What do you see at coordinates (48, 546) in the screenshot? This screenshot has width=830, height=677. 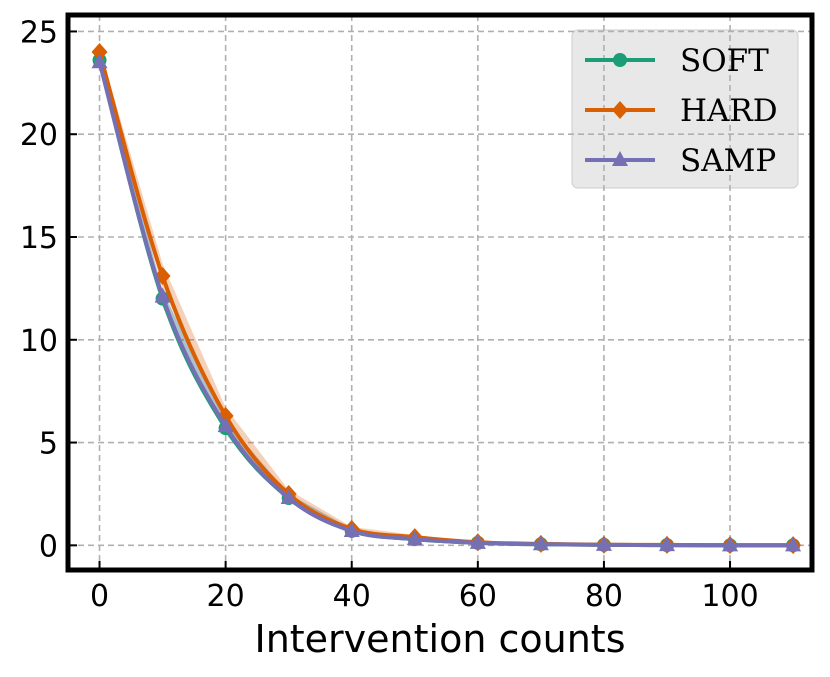 I see `y-tick-label: 0` at bounding box center [48, 546].